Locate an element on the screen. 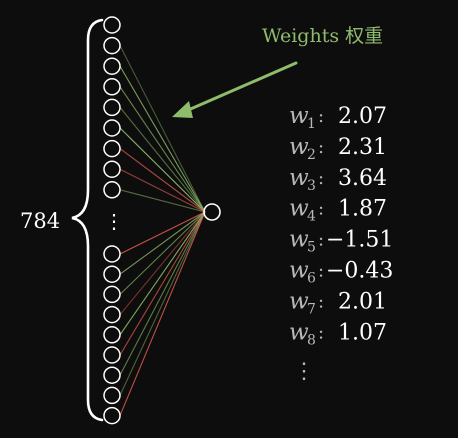  weight-value: 2.01 is located at coordinates (362, 301).